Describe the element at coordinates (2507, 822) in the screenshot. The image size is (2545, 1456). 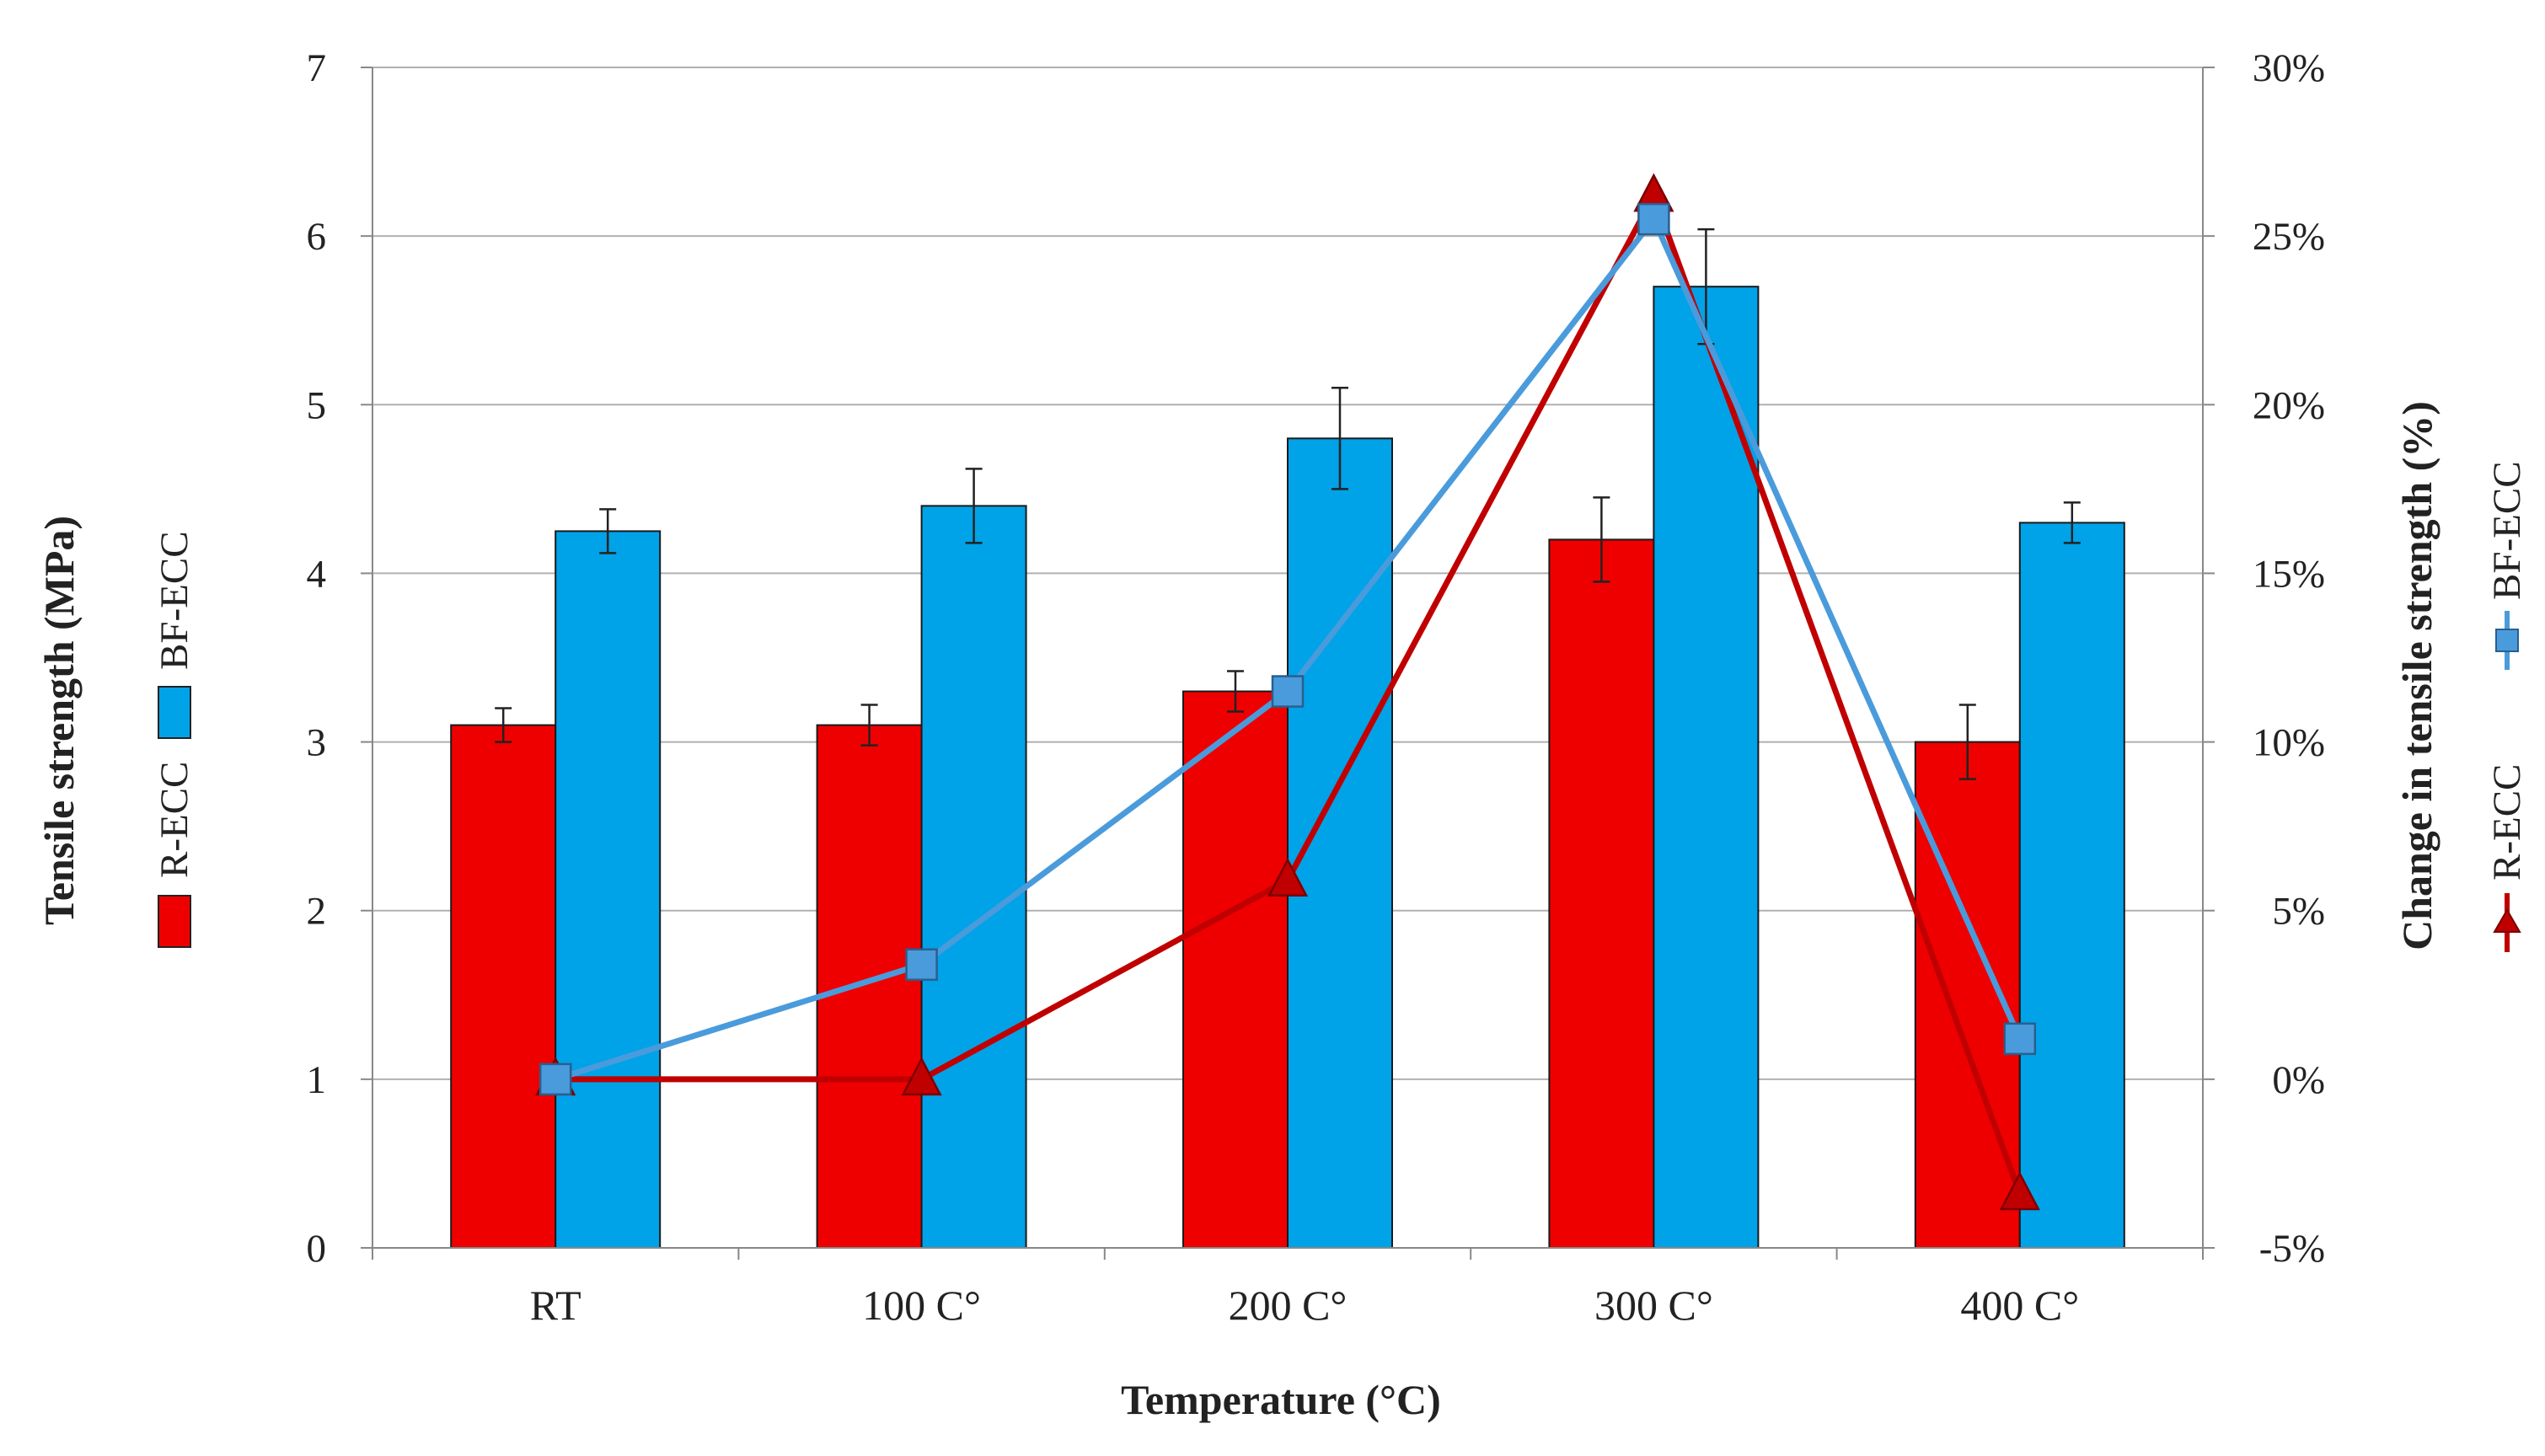
I see `legend-label-line-r-ecc: R-ECC` at that location.